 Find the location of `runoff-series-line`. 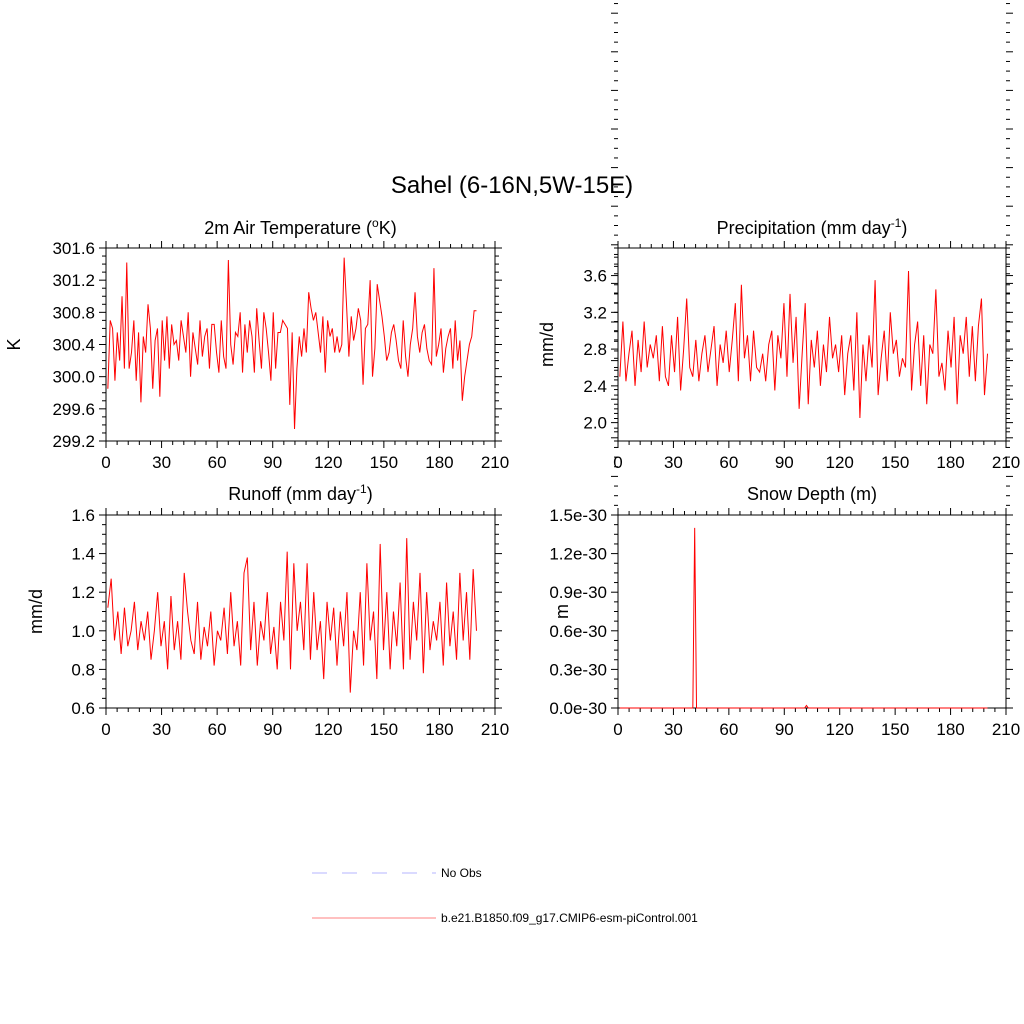

runoff-series-line is located at coordinates (292, 615).